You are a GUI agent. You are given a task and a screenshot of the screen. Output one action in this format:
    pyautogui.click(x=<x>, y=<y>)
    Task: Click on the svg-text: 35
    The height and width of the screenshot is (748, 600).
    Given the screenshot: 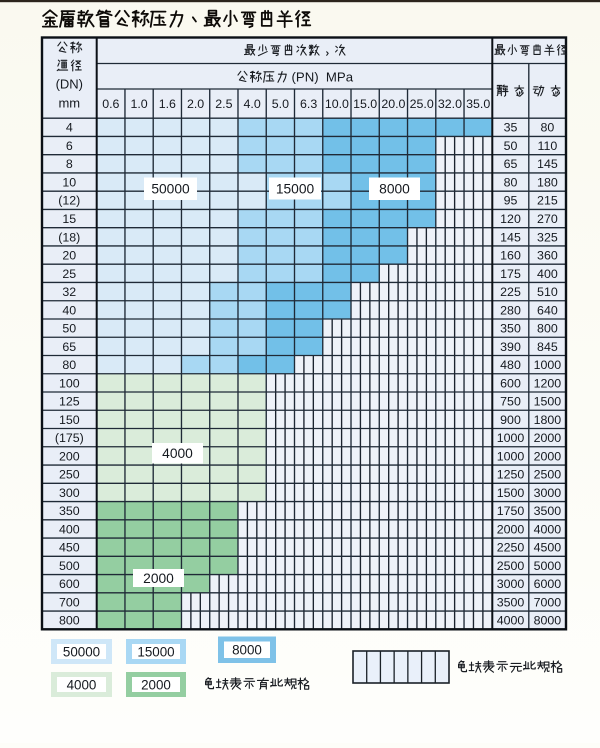 What is the action you would take?
    pyautogui.click(x=511, y=128)
    